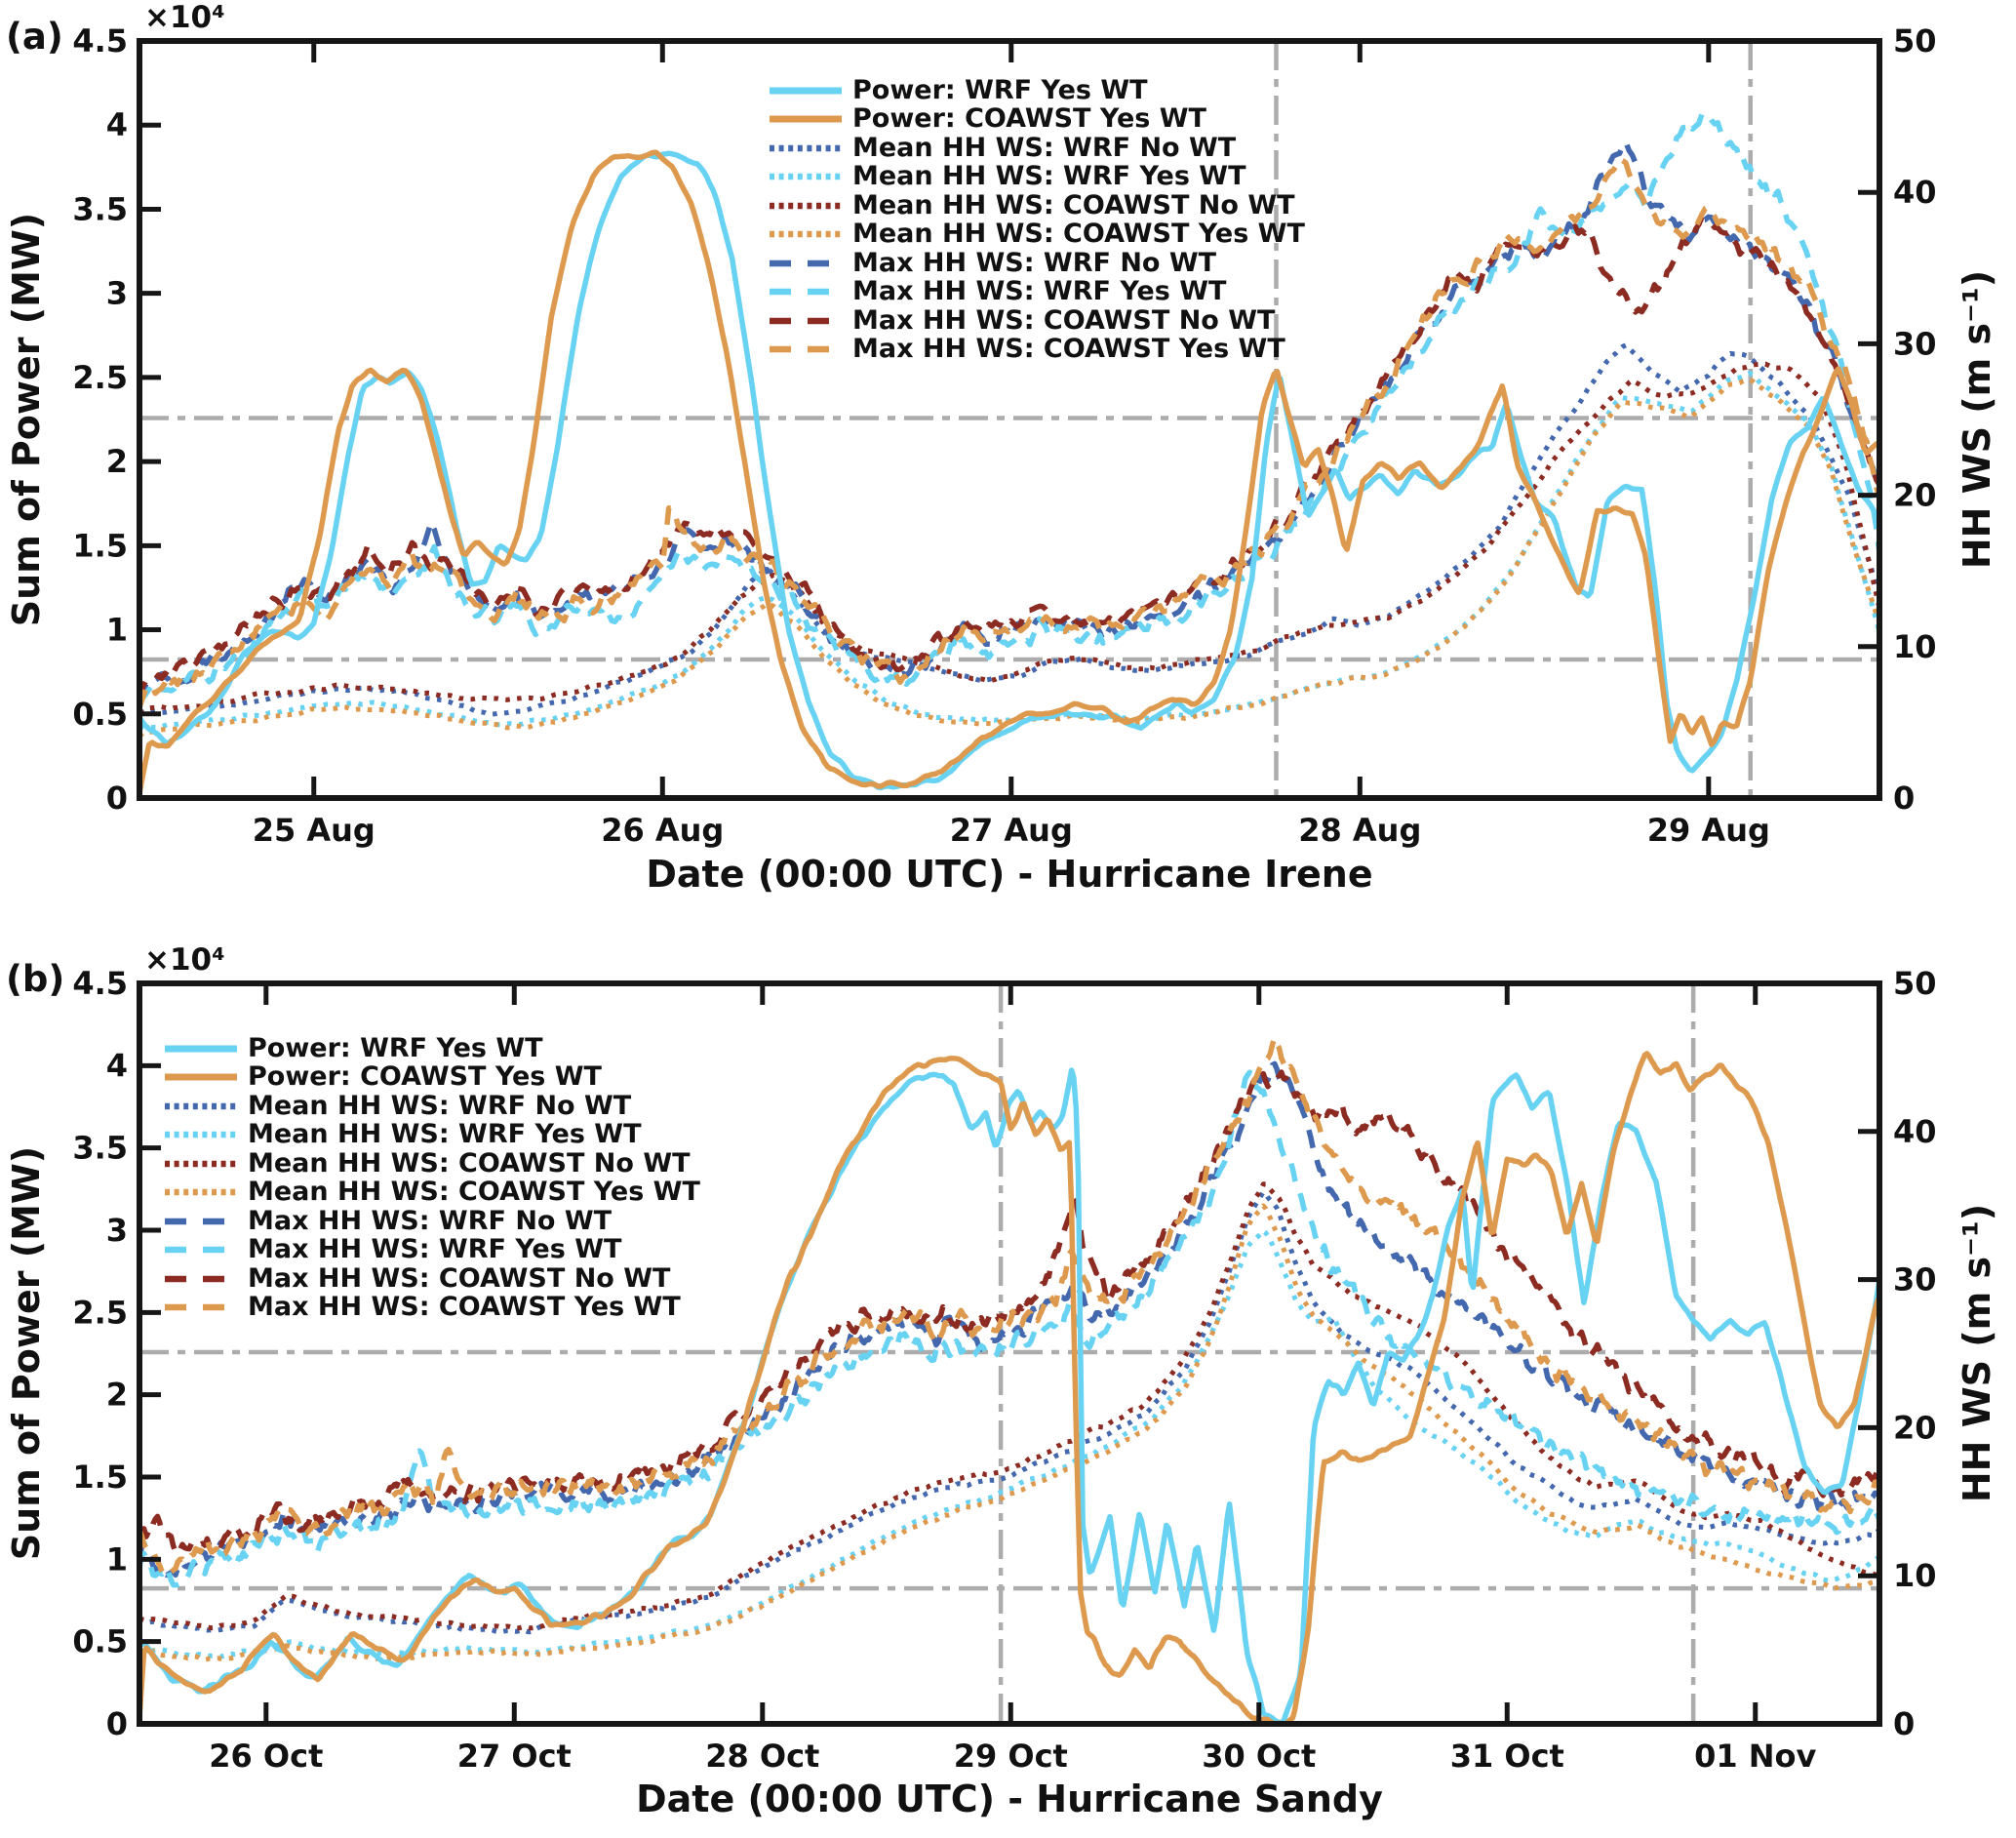 The width and height of the screenshot is (2016, 1838). I want to click on y-left-tick-label: 0, so click(117, 798).